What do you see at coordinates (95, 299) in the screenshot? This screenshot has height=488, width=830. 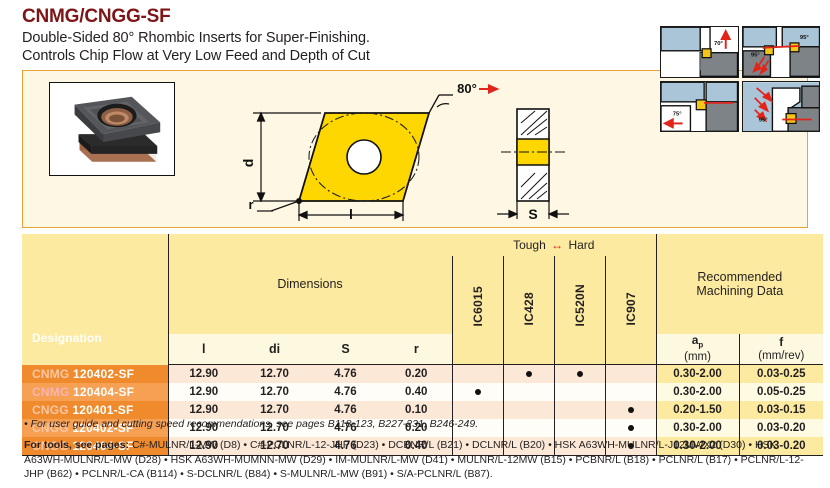 I see `designation-header-cell: Designation` at bounding box center [95, 299].